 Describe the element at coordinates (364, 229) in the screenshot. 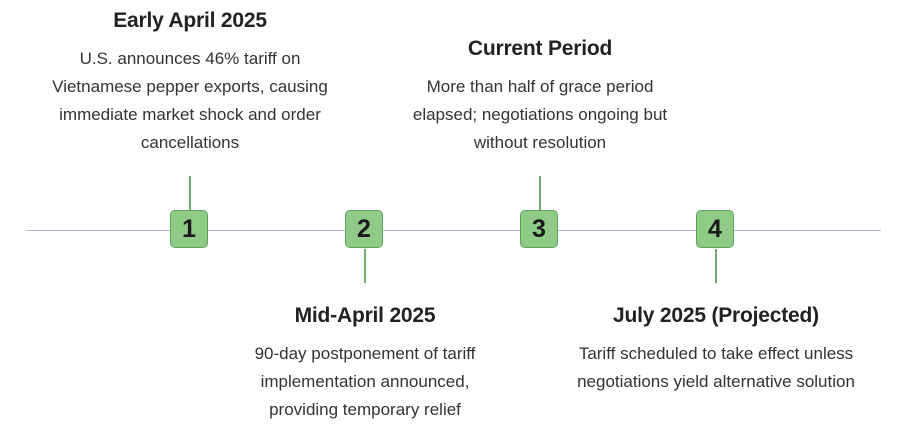

I see `event-2-marker: 2` at that location.